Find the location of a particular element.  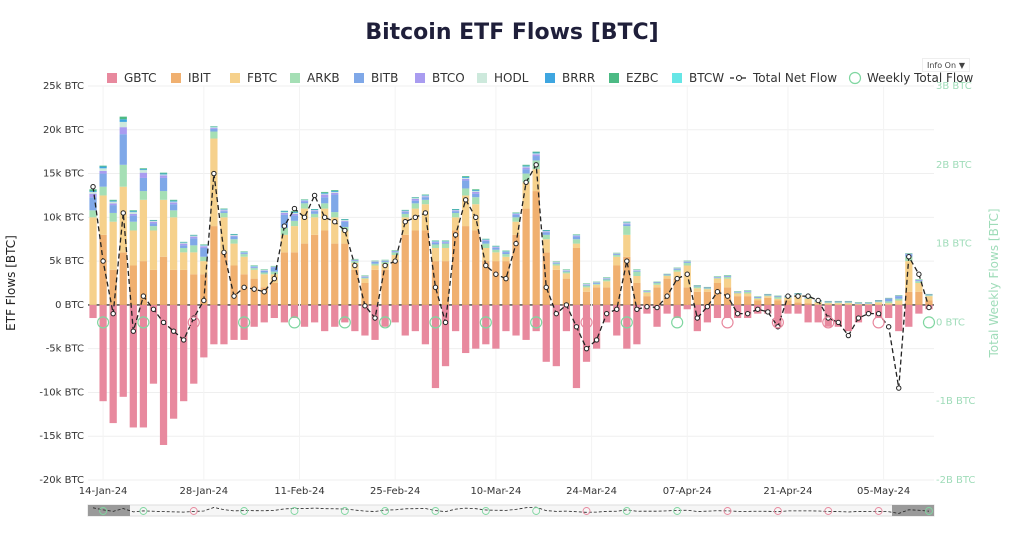

x-tick-label: 25-Feb-24 is located at coordinates (395, 491).